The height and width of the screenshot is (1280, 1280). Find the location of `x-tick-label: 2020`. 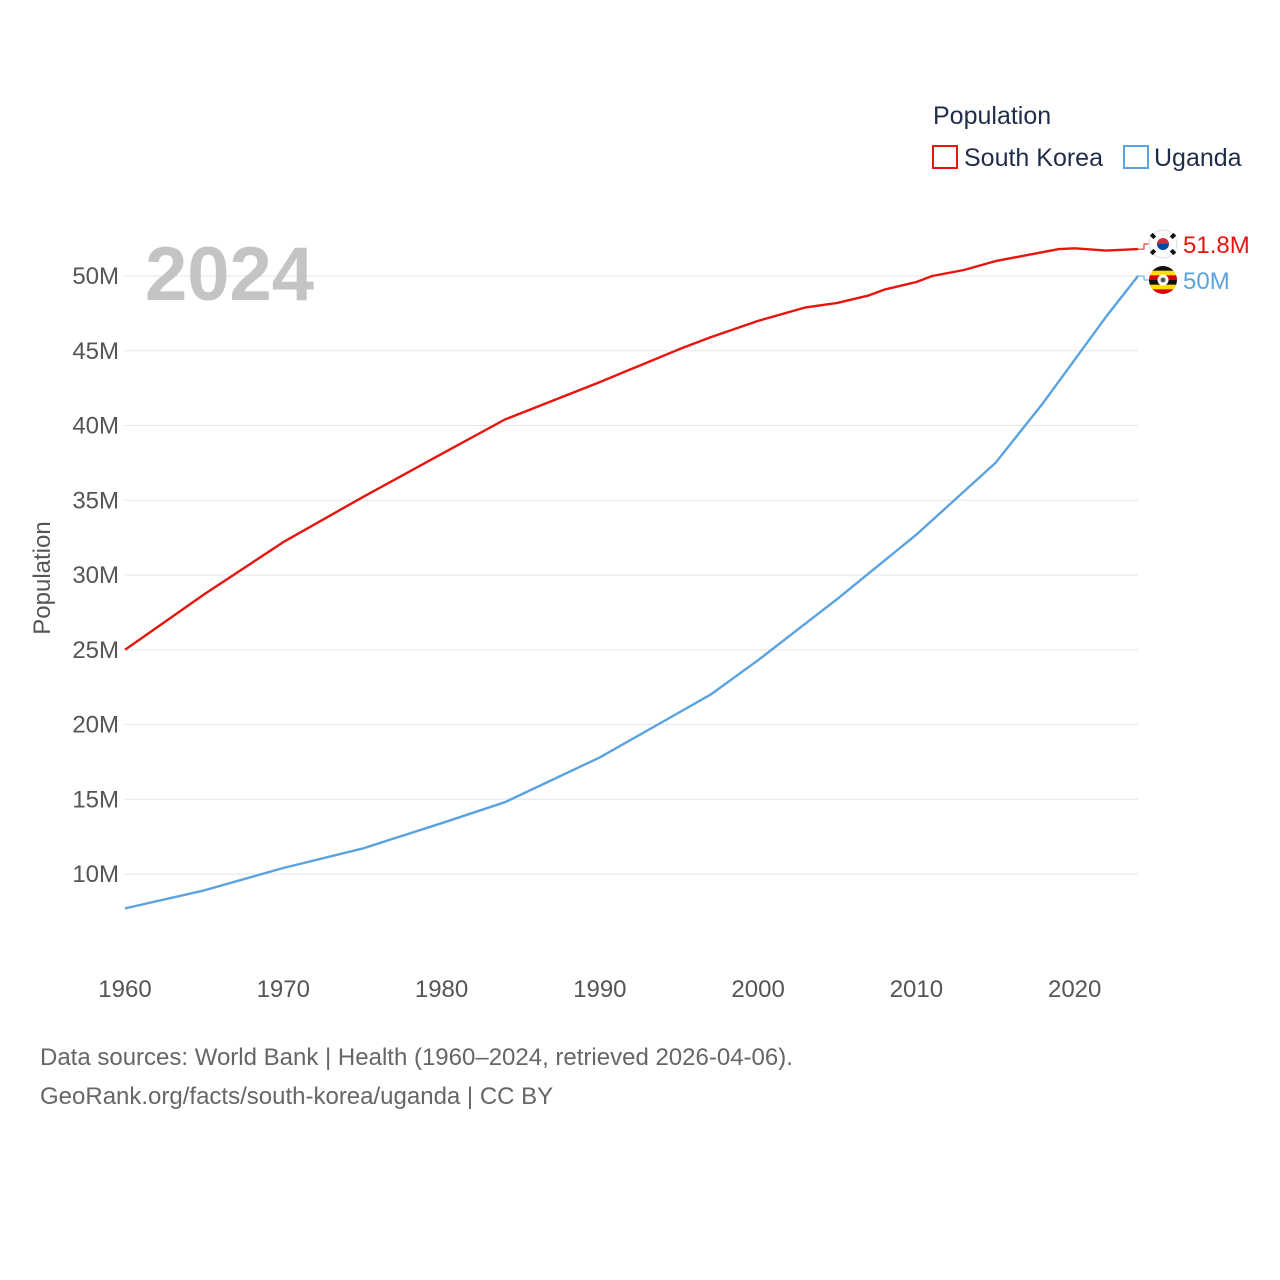

x-tick-label: 2020 is located at coordinates (1074, 989).